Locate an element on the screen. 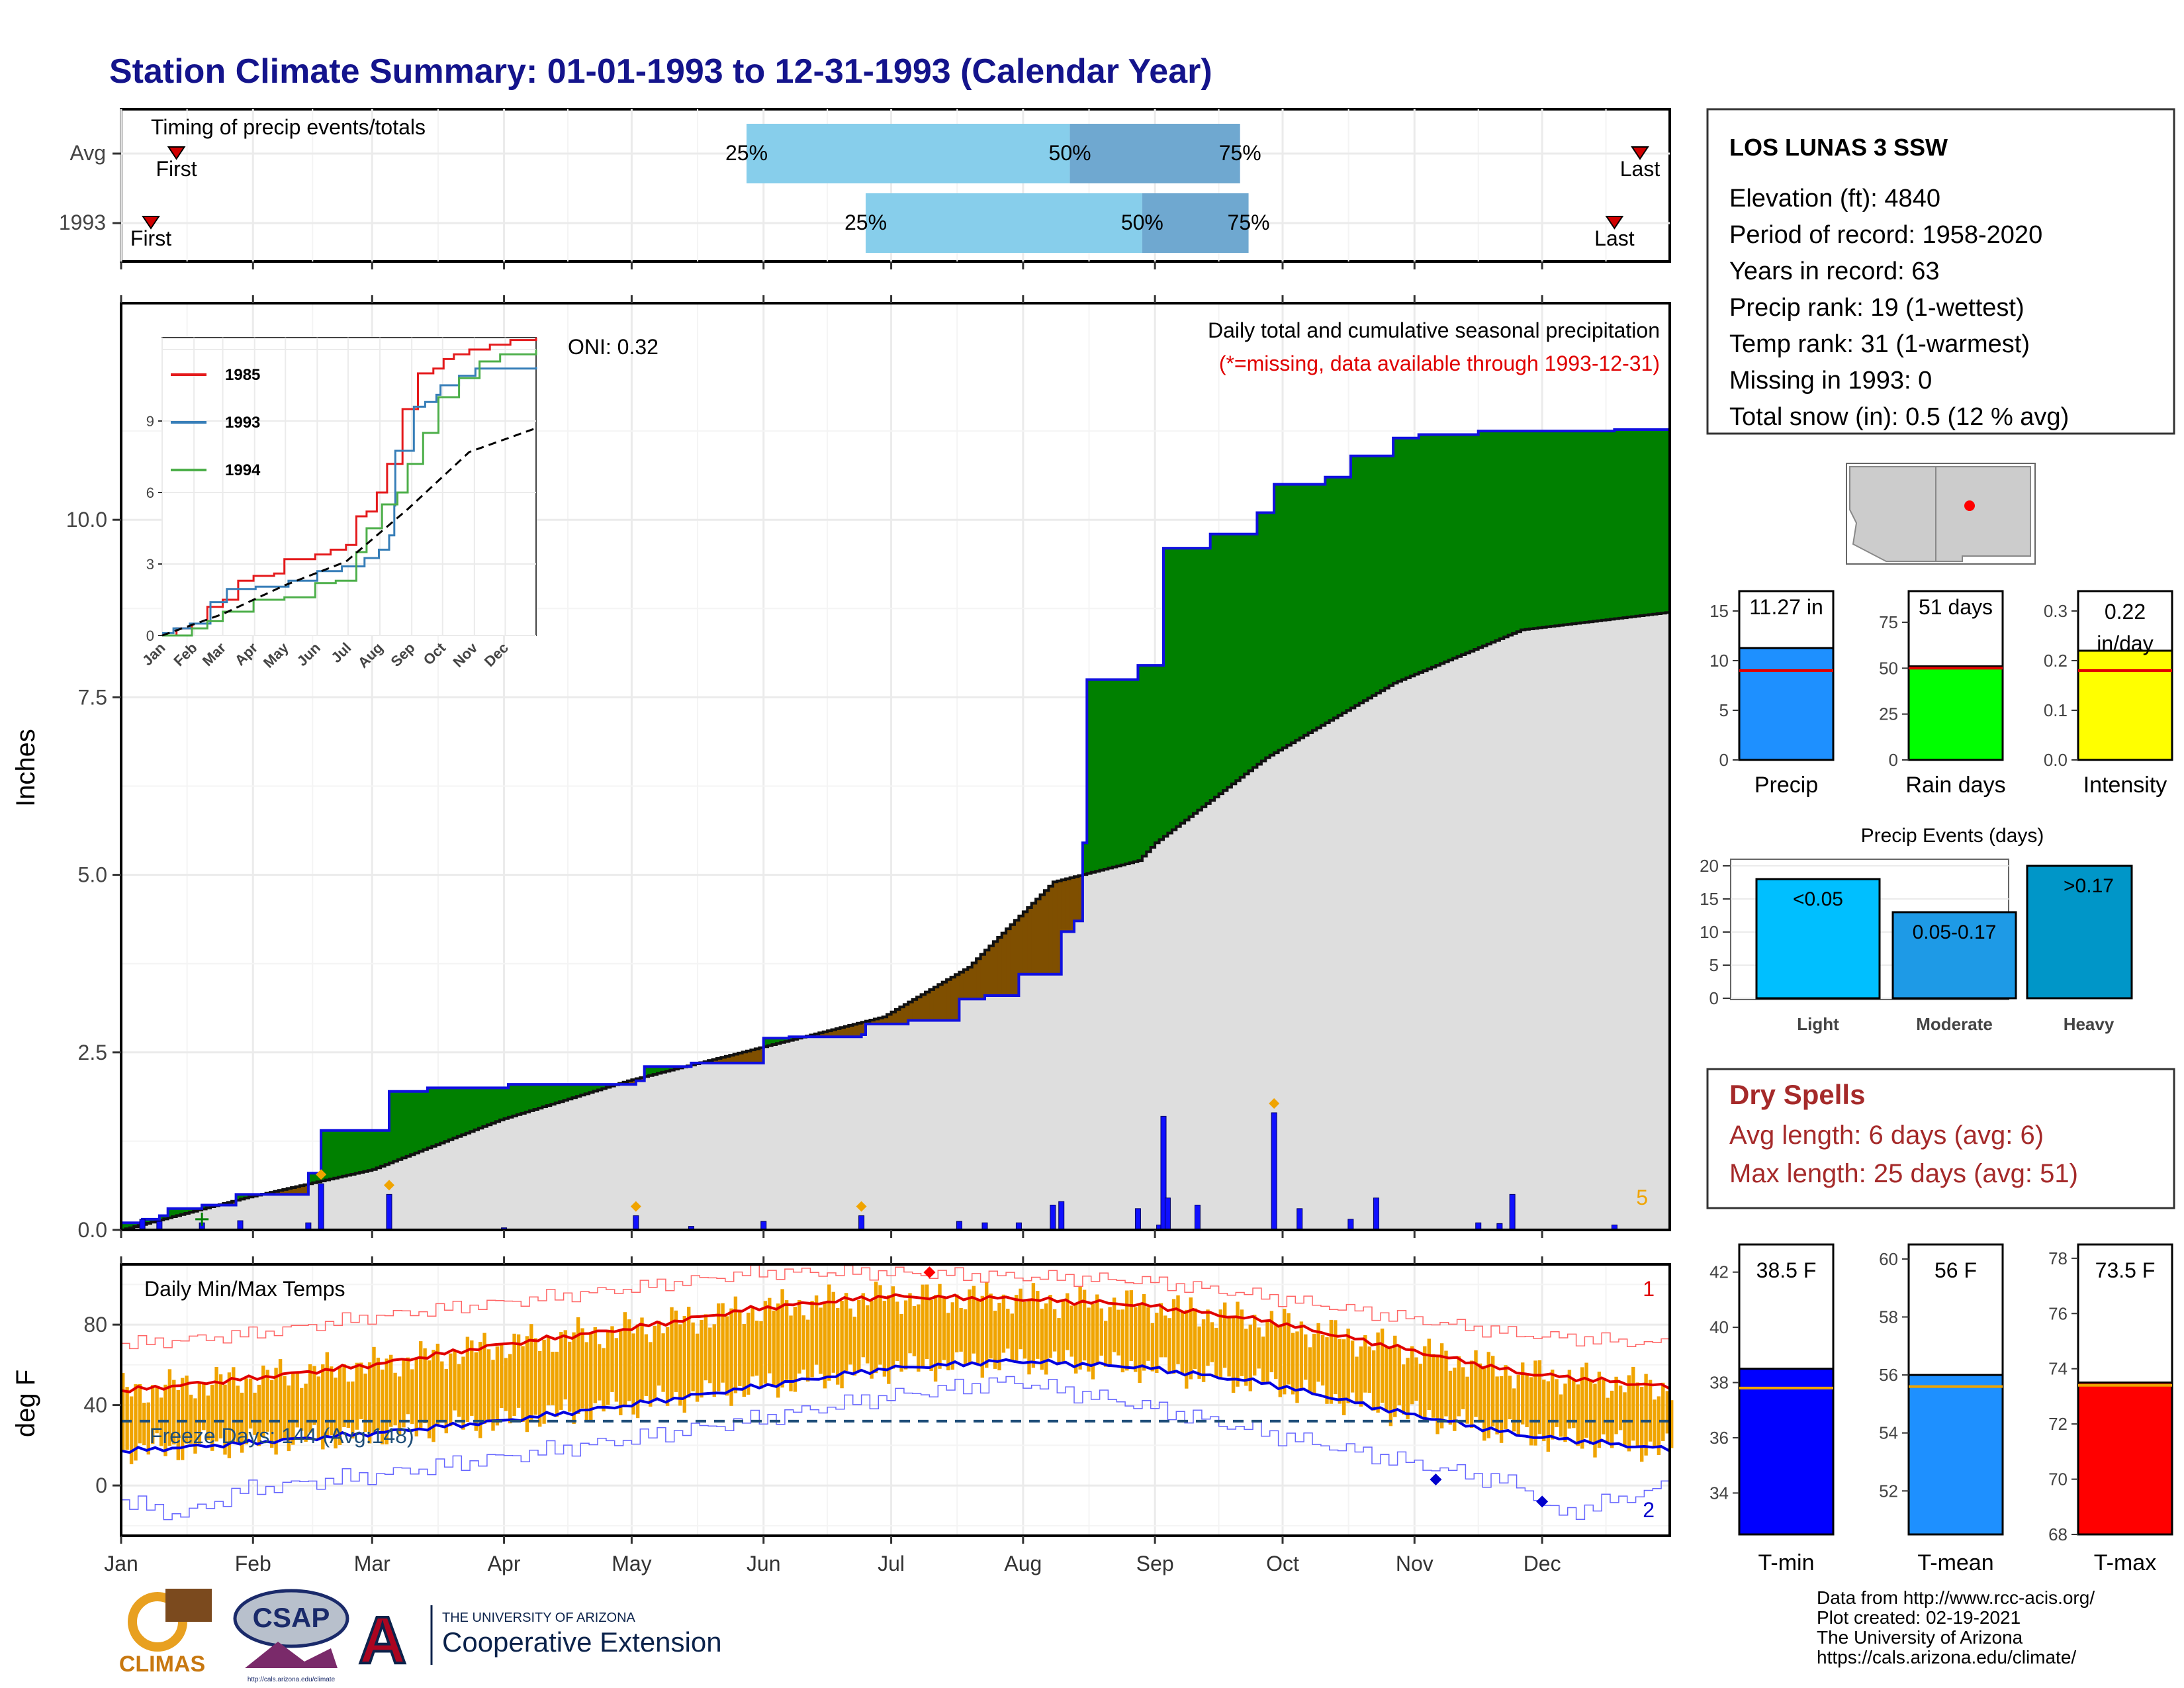 The image size is (2184, 1688). temp-bar-y-tick-label: 36 is located at coordinates (1719, 1438).